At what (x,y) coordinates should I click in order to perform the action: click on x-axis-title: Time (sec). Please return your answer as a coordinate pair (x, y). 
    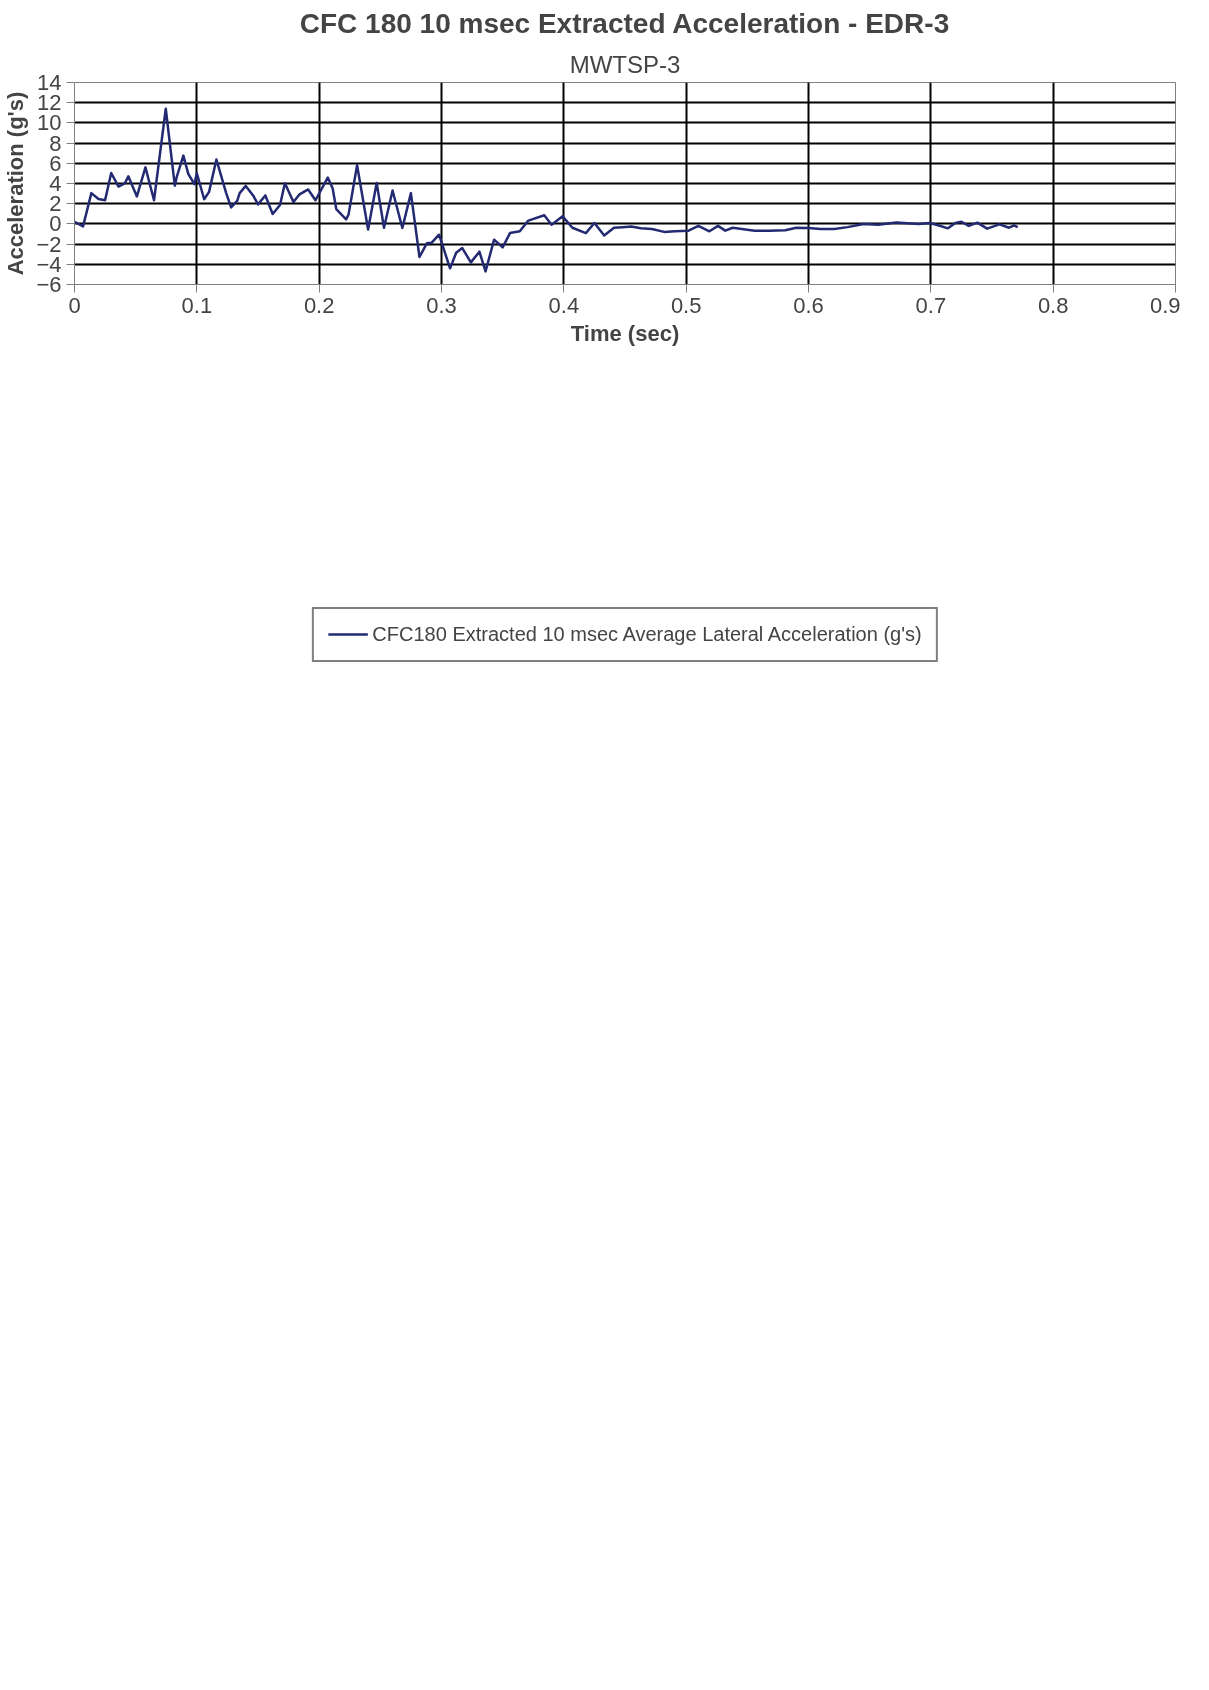
    Looking at the image, I should click on (625, 333).